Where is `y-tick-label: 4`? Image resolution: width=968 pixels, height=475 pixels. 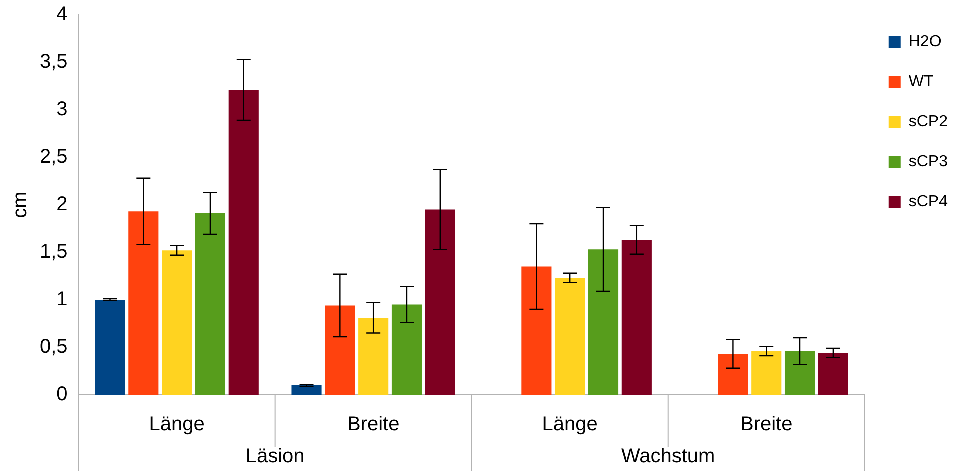
y-tick-label: 4 is located at coordinates (62, 15).